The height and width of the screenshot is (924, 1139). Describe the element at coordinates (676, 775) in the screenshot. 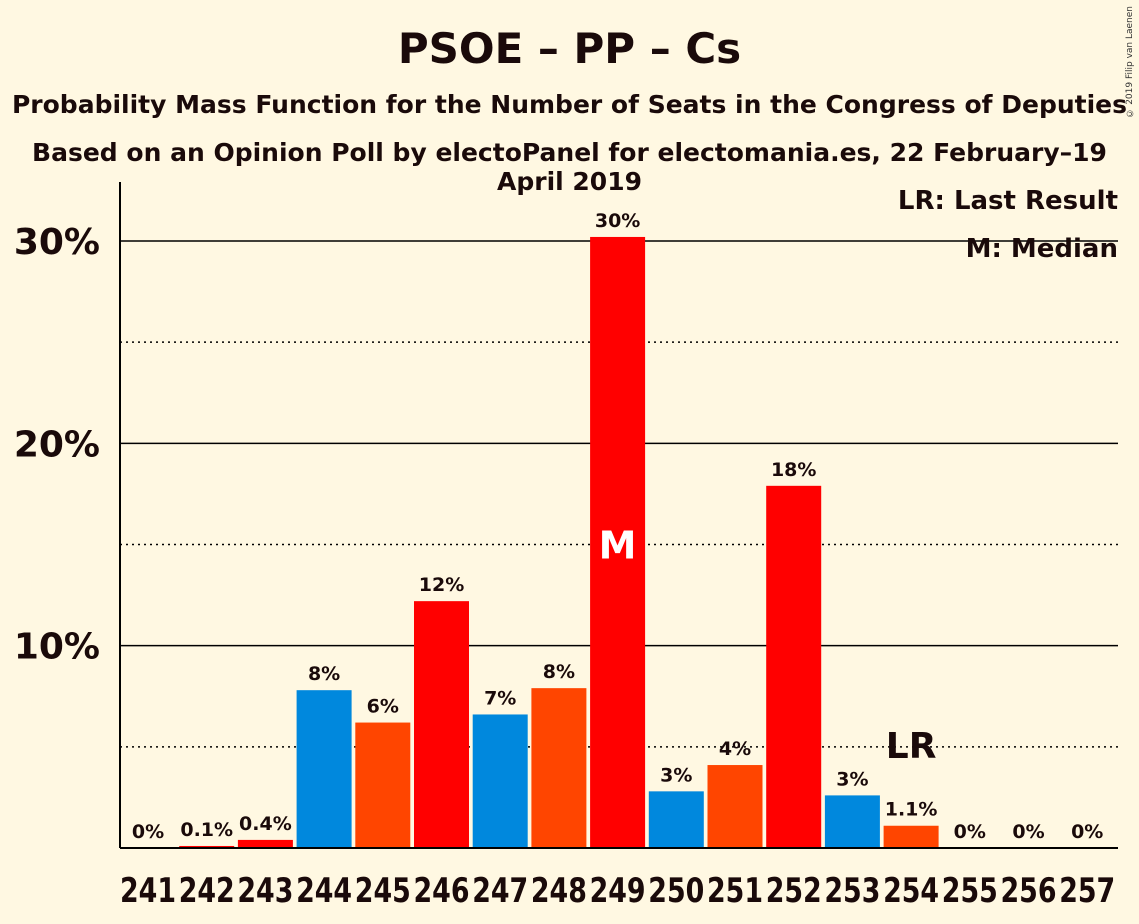

I see `data-label-250: 3%` at that location.